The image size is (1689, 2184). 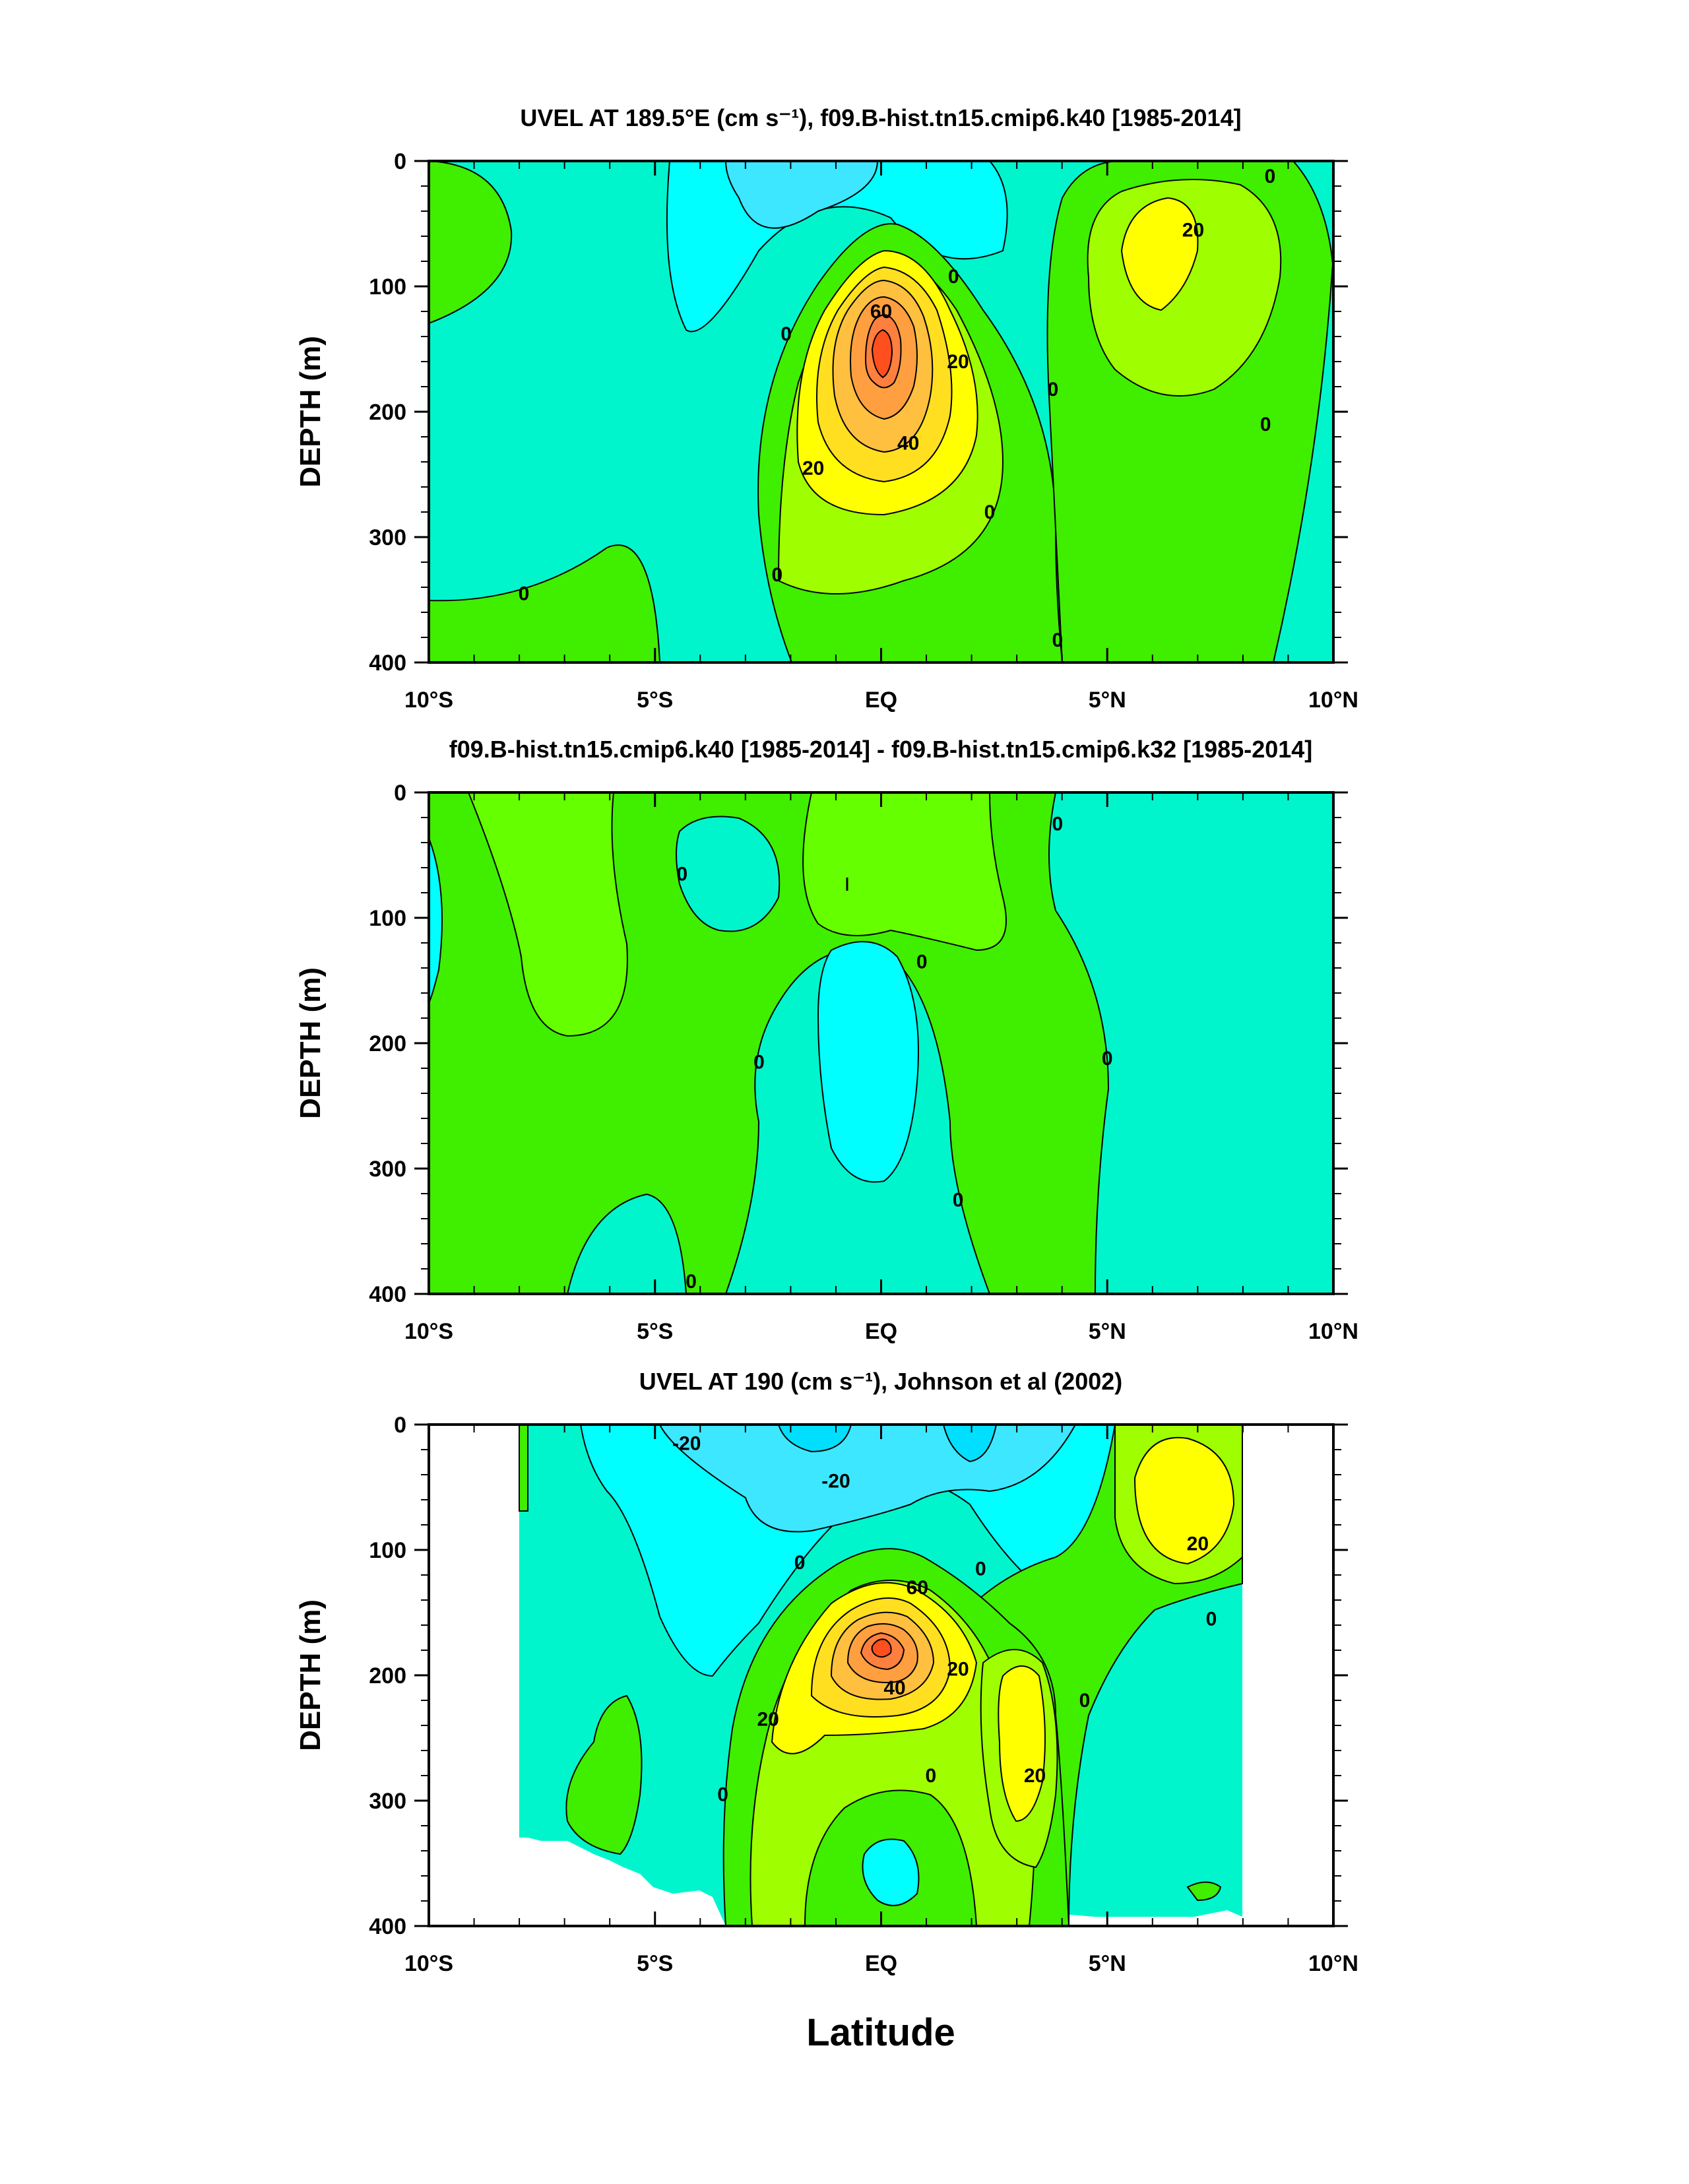 What do you see at coordinates (882, 1648) in the screenshot?
I see `panel-3-jet-core` at bounding box center [882, 1648].